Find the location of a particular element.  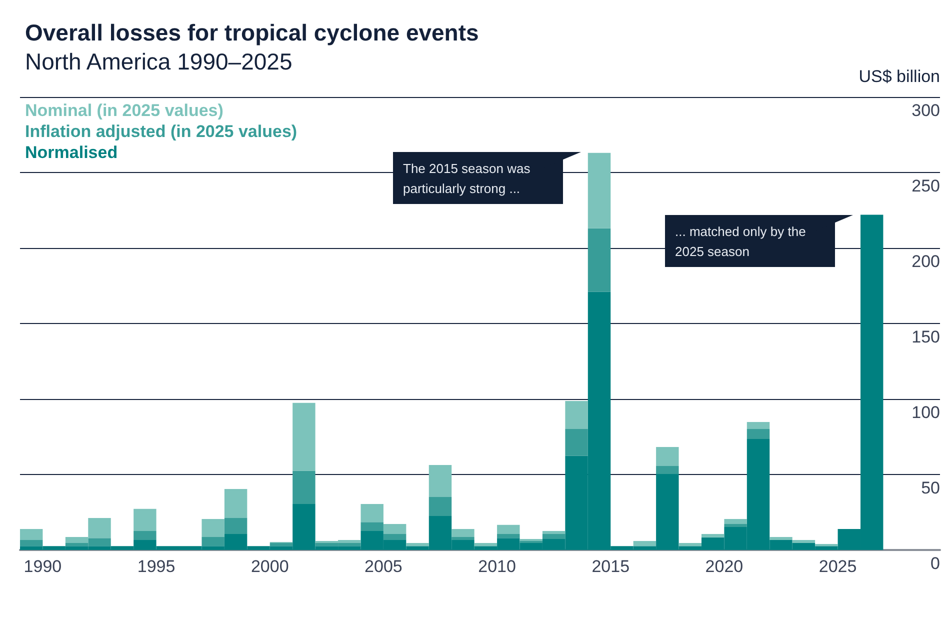

y-tick-label: 200 is located at coordinates (926, 261).